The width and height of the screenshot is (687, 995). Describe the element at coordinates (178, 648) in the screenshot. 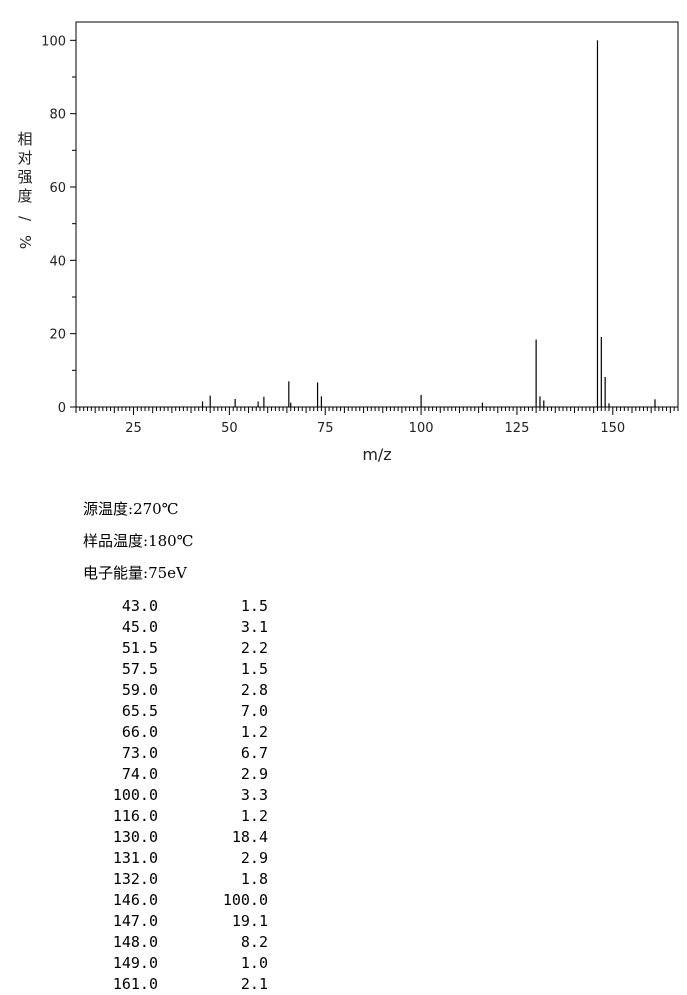

I see `table-row: 51.5 2.2` at that location.